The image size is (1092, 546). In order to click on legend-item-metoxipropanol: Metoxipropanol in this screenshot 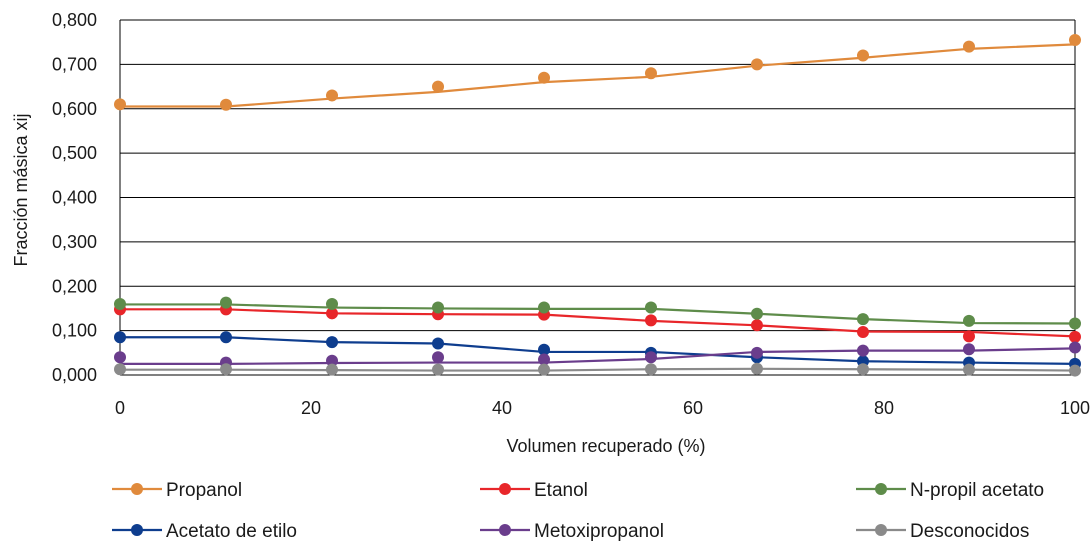, I will do `click(572, 531)`.